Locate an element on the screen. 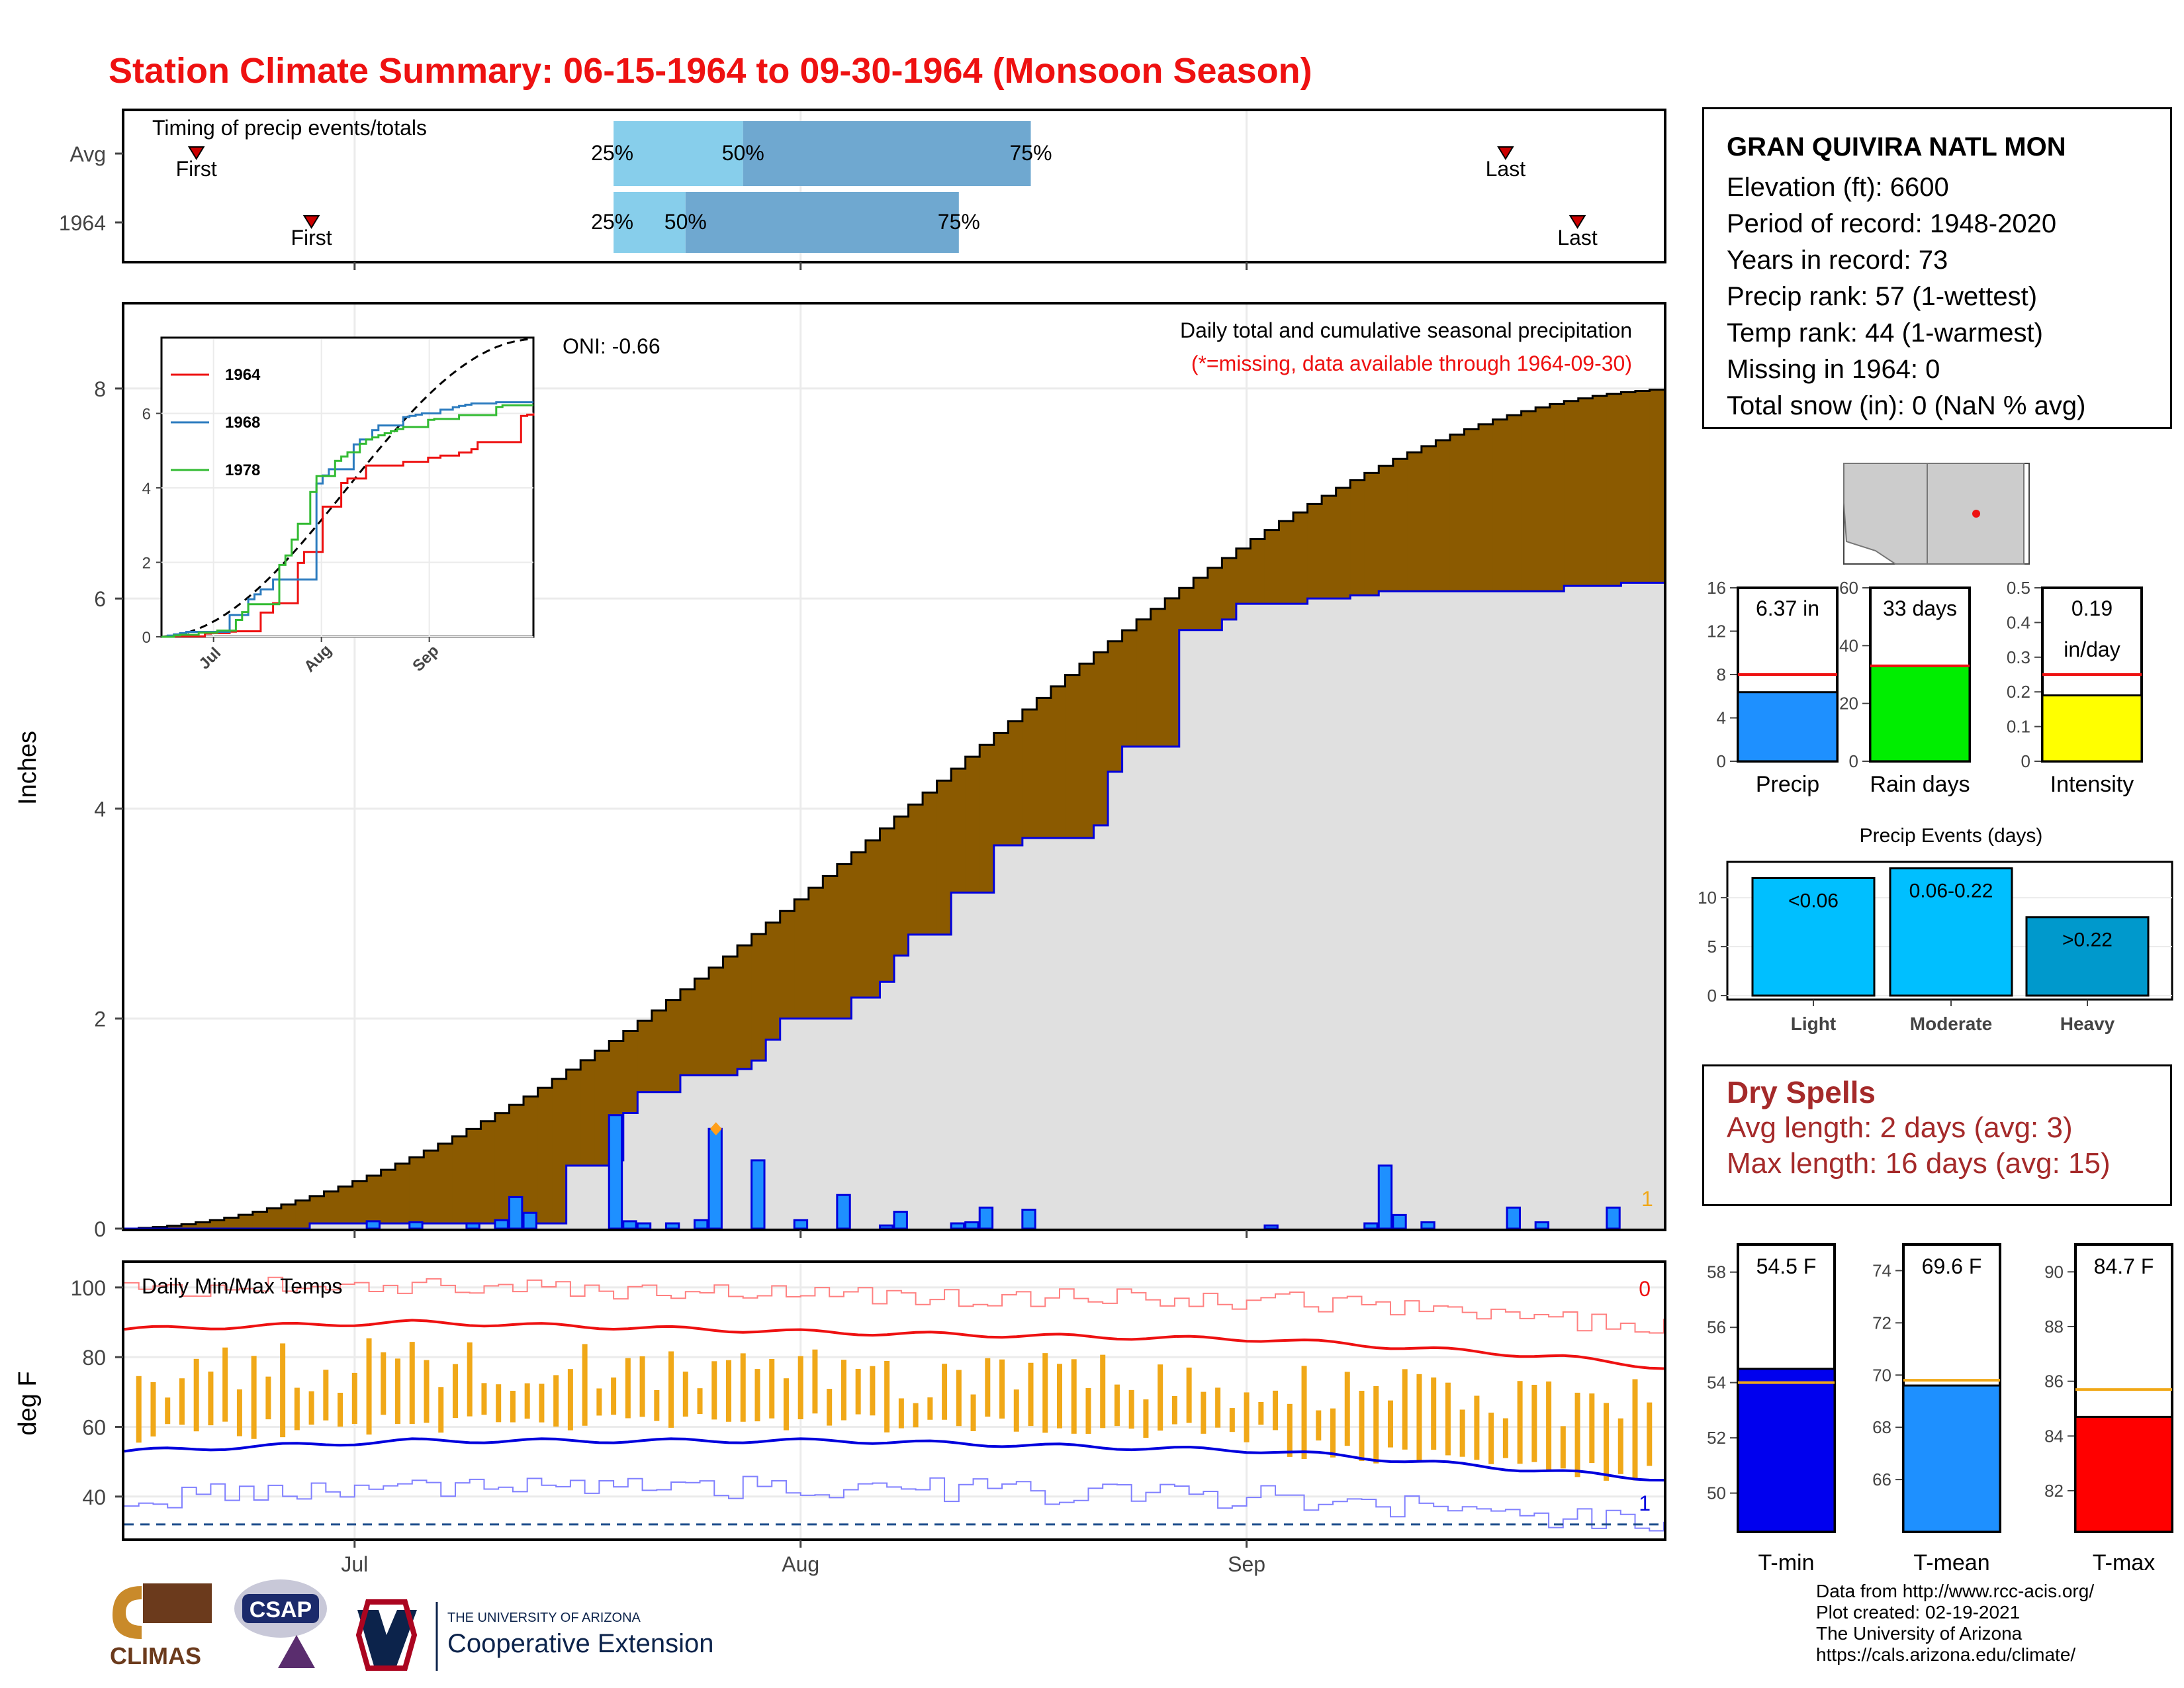  precip-ytick-label: 4 is located at coordinates (100, 809).